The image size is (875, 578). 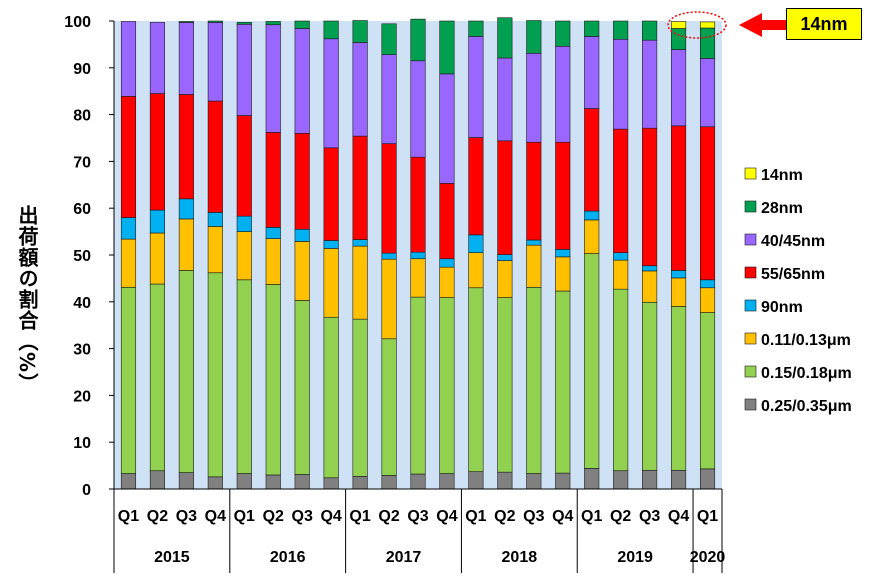 I want to click on y-tick-label: 20, so click(x=82, y=396).